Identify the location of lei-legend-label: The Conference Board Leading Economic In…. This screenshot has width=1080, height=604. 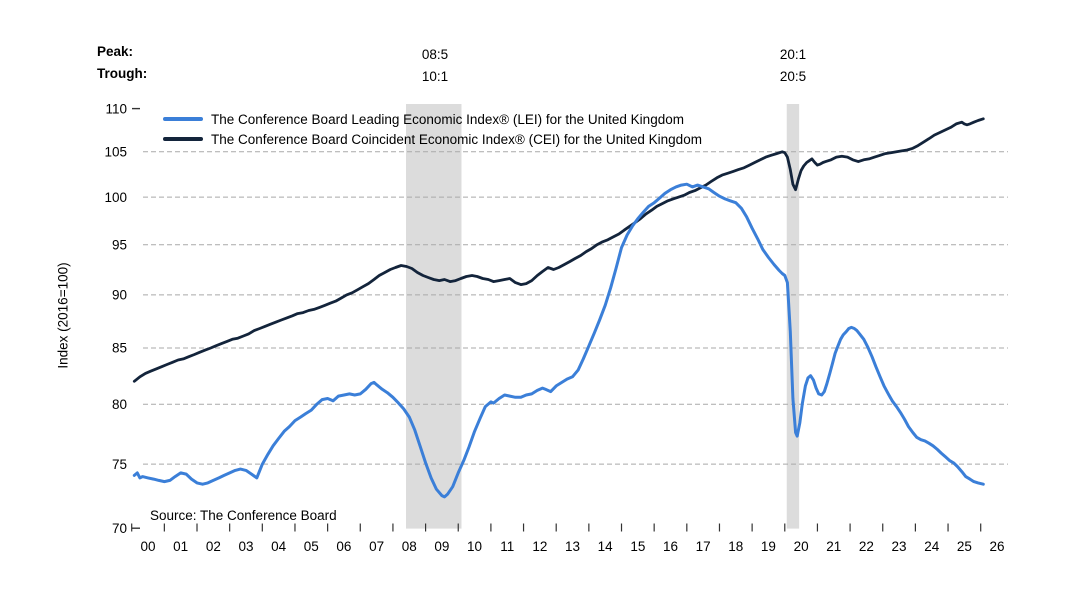
(447, 119).